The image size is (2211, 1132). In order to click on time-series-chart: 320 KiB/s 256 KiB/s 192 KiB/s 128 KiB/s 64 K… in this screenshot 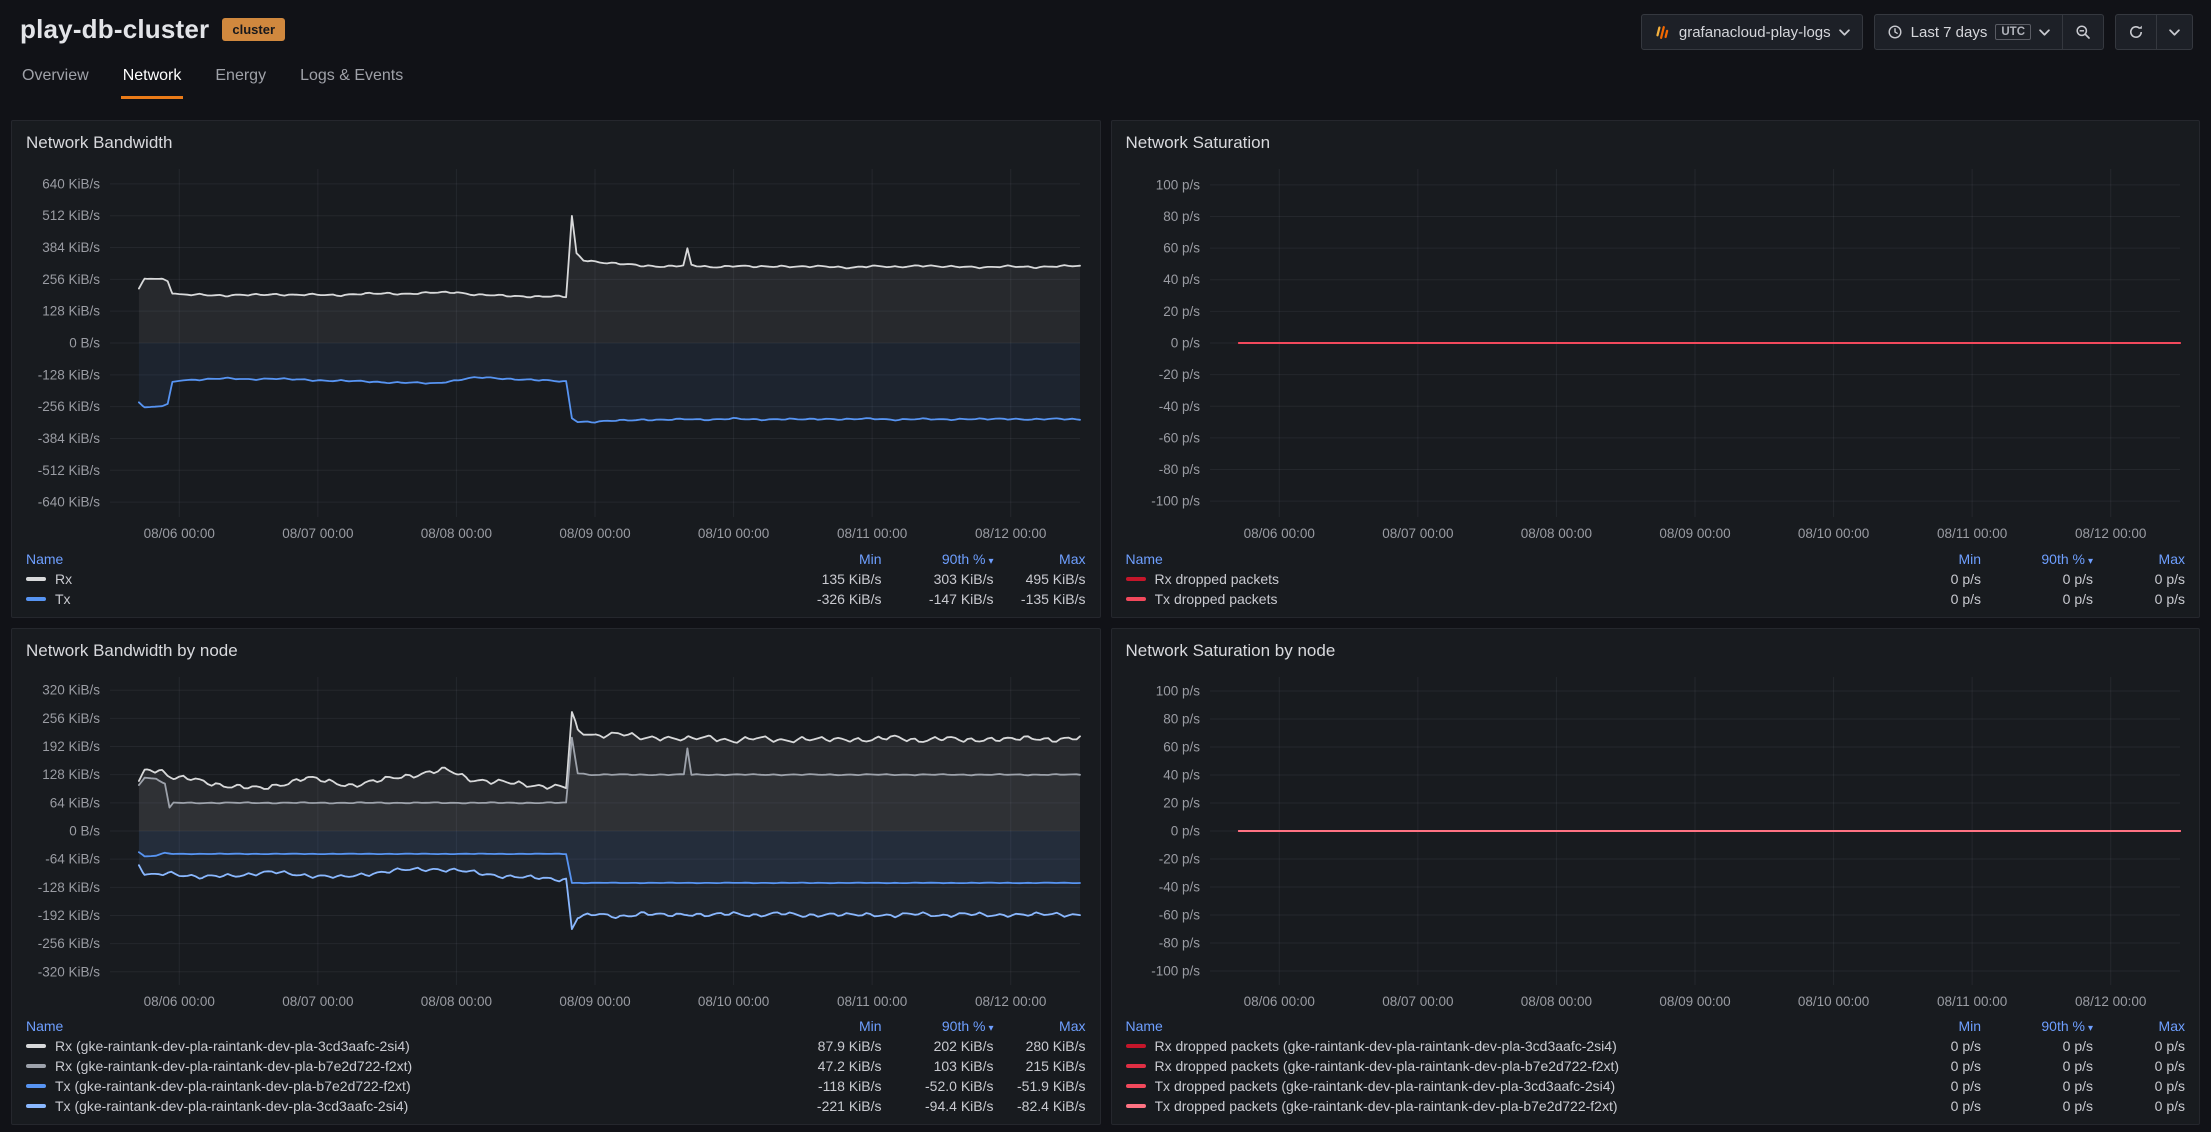, I will do `click(556, 840)`.